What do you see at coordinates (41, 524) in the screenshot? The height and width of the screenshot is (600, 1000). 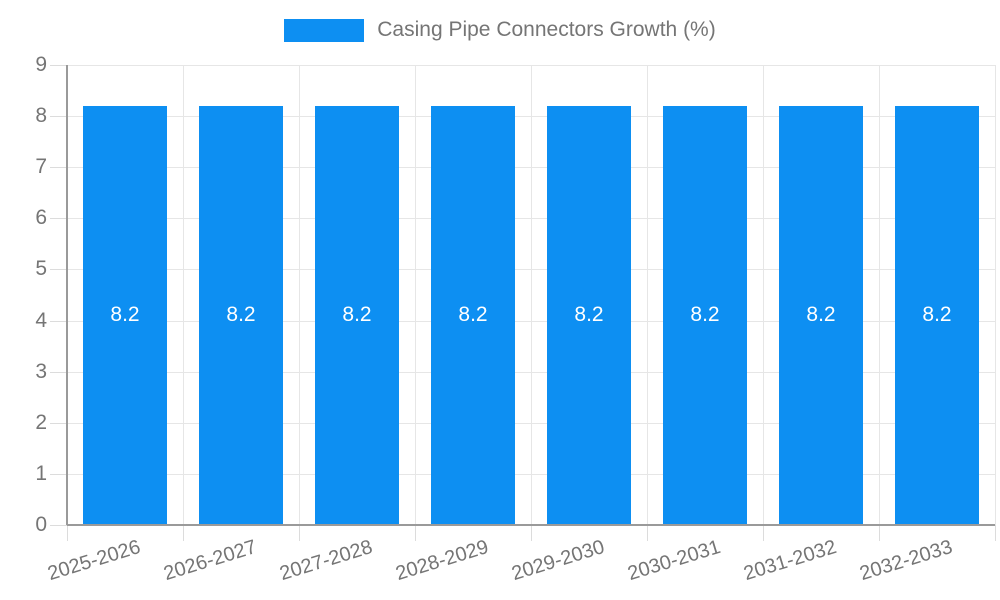 I see `y-axis-label: 0` at bounding box center [41, 524].